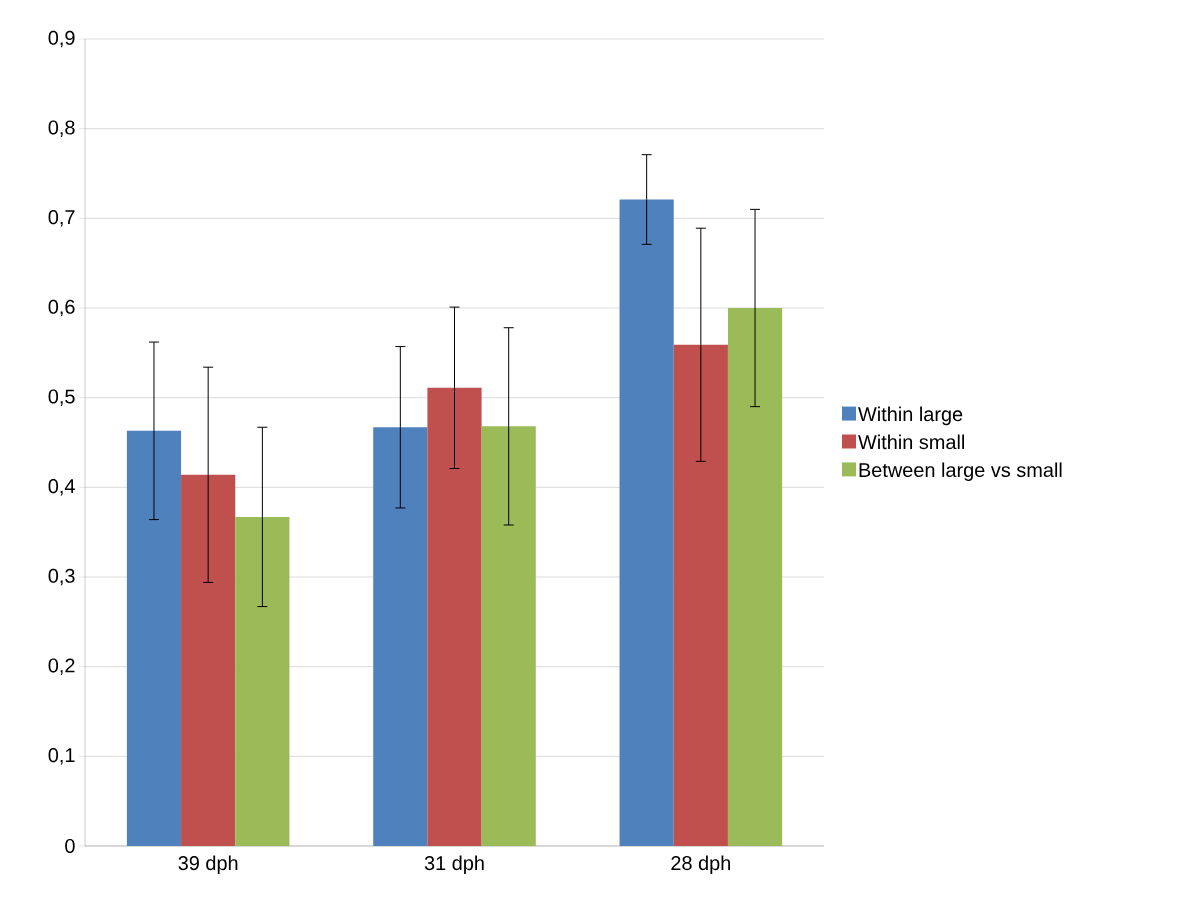  Describe the element at coordinates (911, 442) in the screenshot. I see `legend-label: Within small` at that location.